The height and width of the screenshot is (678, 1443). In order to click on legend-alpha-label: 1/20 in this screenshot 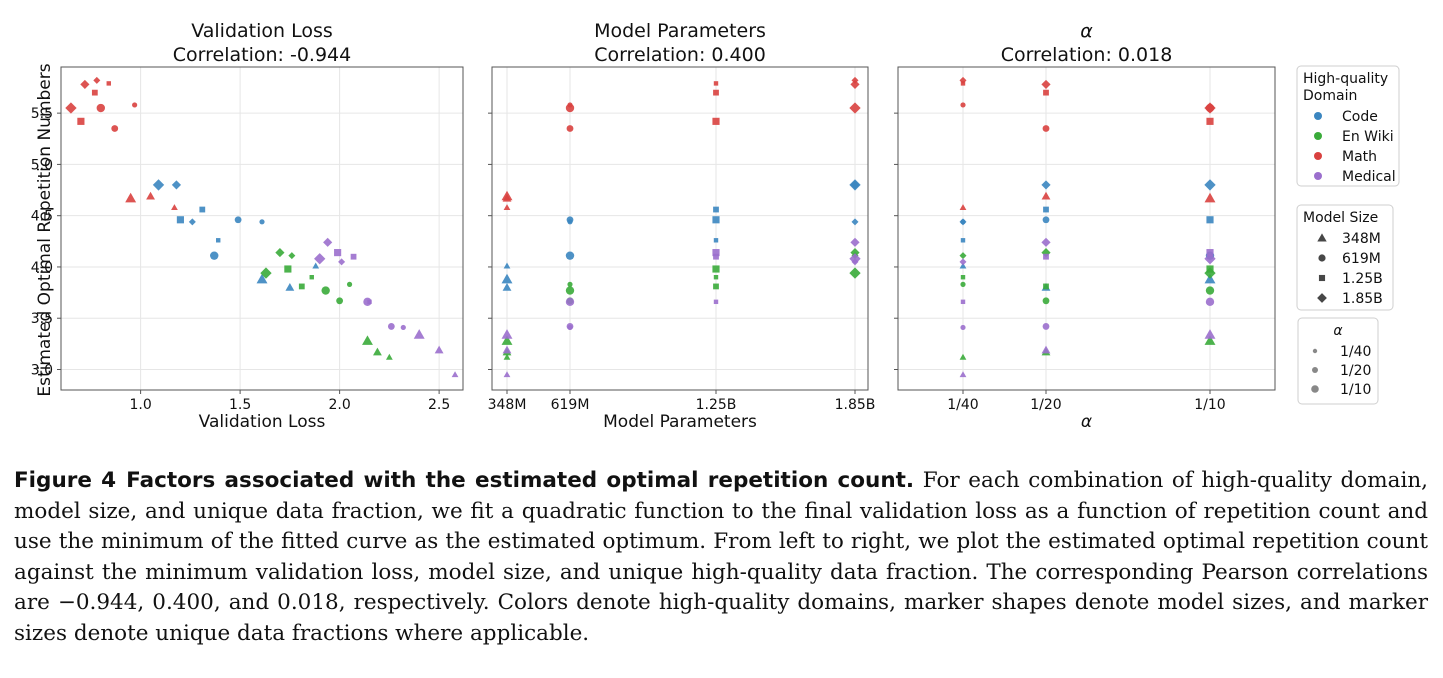, I will do `click(1355, 371)`.